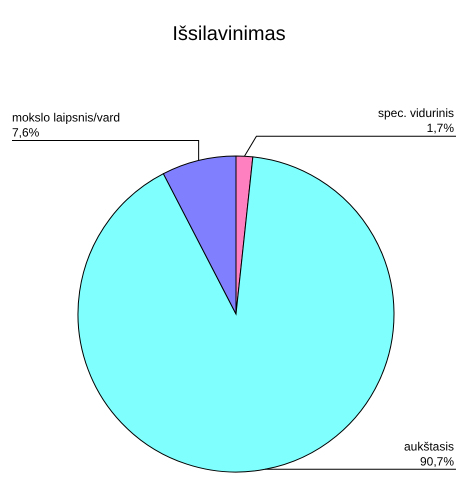 The width and height of the screenshot is (458, 477). I want to click on slice-label: aukštasis, so click(429, 446).